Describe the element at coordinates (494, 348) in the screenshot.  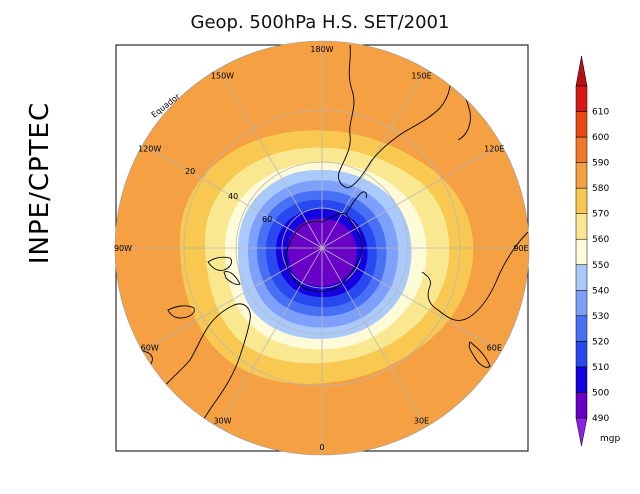
I see `longitude-label: 60E` at that location.